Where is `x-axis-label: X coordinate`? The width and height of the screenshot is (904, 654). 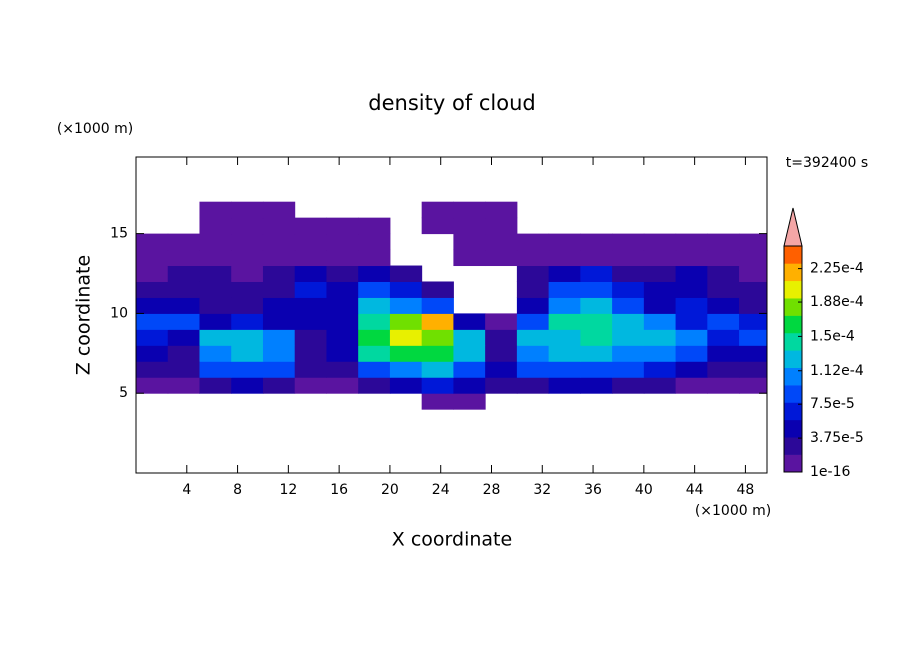 x-axis-label: X coordinate is located at coordinates (452, 540).